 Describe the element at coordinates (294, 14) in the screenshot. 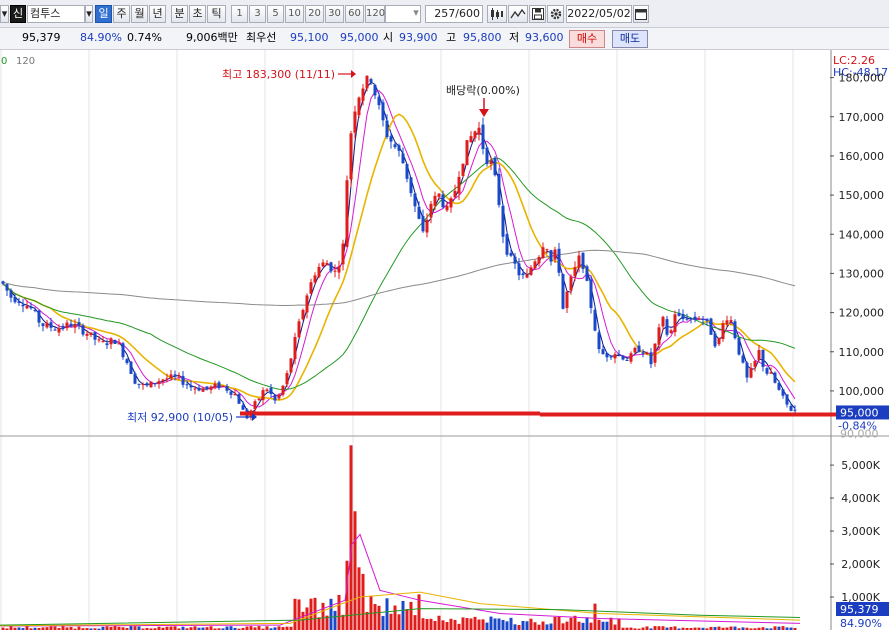

I see `interval-10: 10` at that location.